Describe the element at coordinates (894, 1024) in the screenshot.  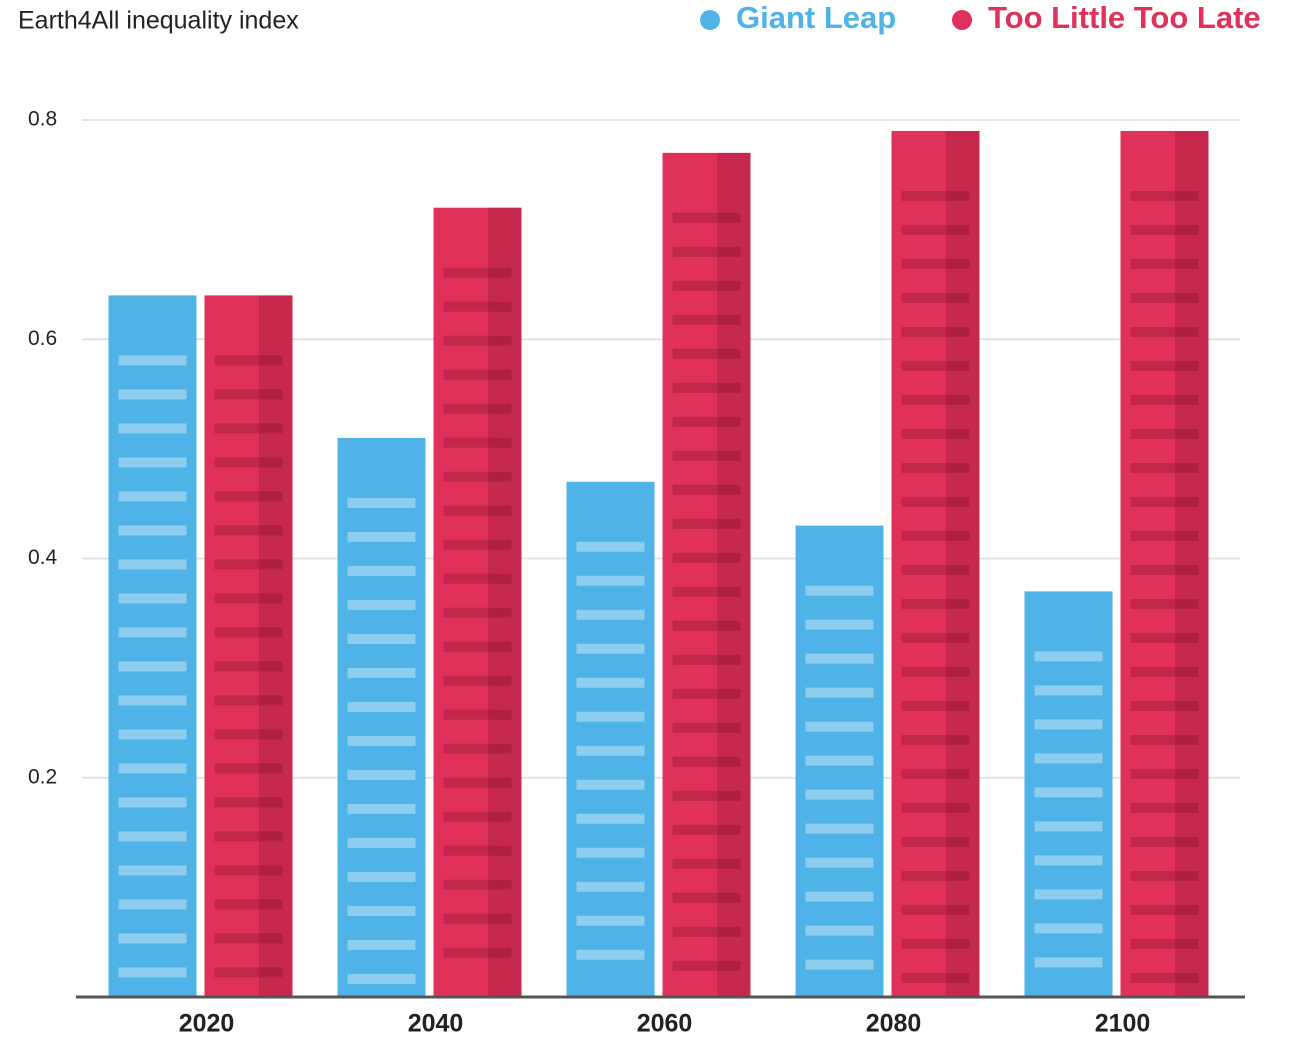
I see `x-tick-label: 2080` at that location.